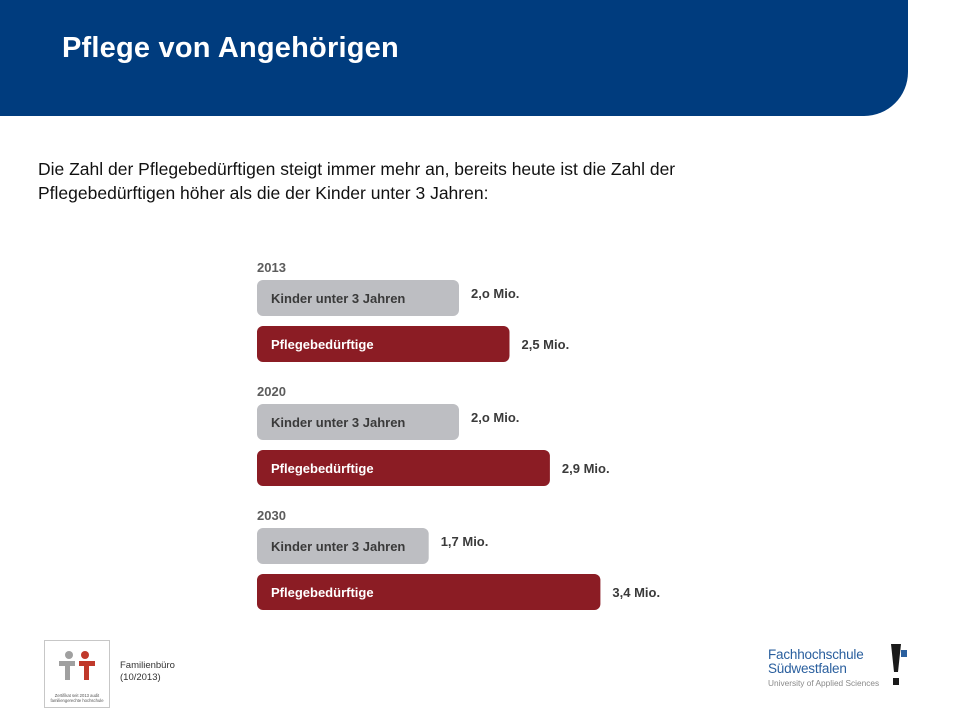 Image resolution: width=960 pixels, height=720 pixels. What do you see at coordinates (546, 344) in the screenshot?
I see `value-label: 2,5 Mio.` at bounding box center [546, 344].